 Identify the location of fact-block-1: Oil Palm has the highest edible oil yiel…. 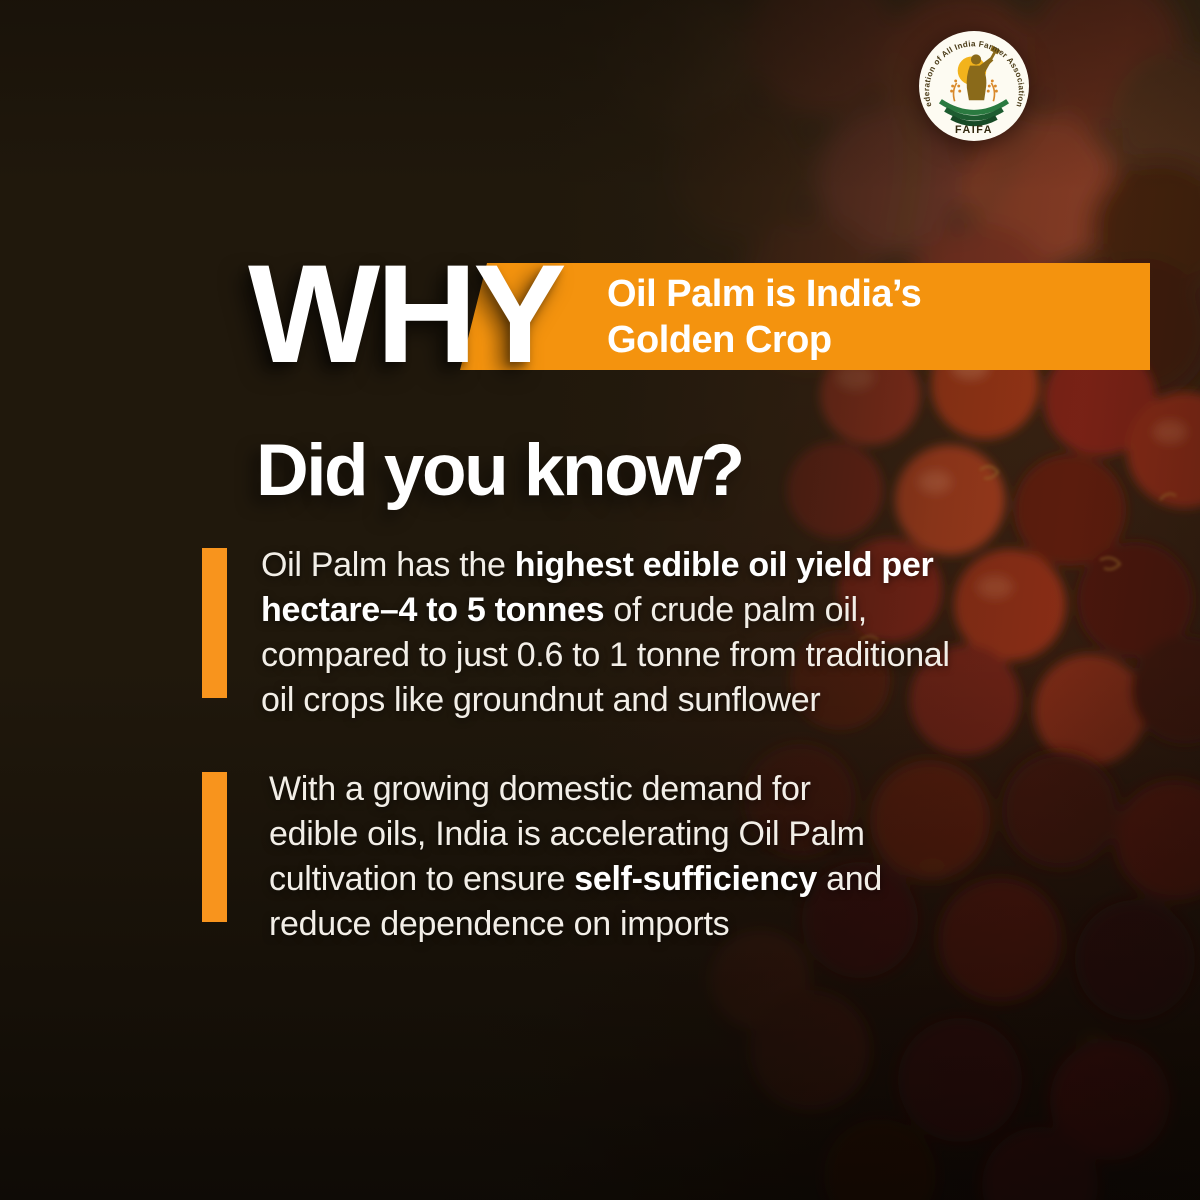
(576, 637).